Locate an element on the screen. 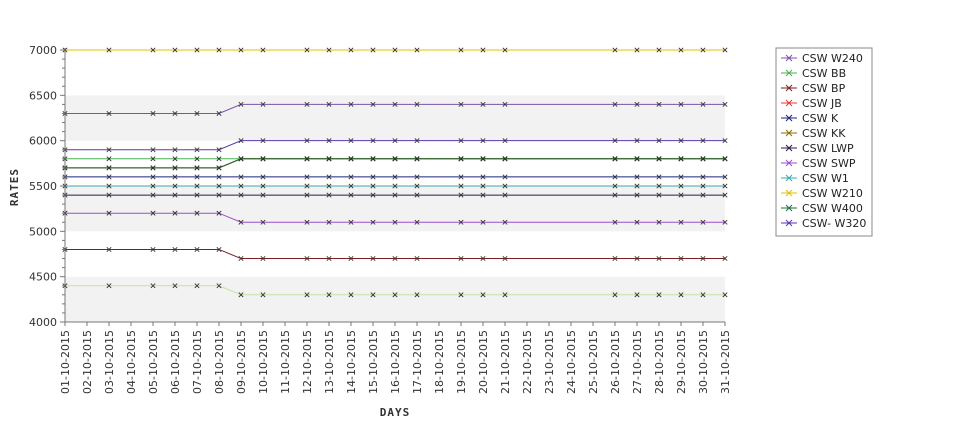 The height and width of the screenshot is (429, 975). x-tick-label: 08-10-2015 is located at coordinates (219, 362).